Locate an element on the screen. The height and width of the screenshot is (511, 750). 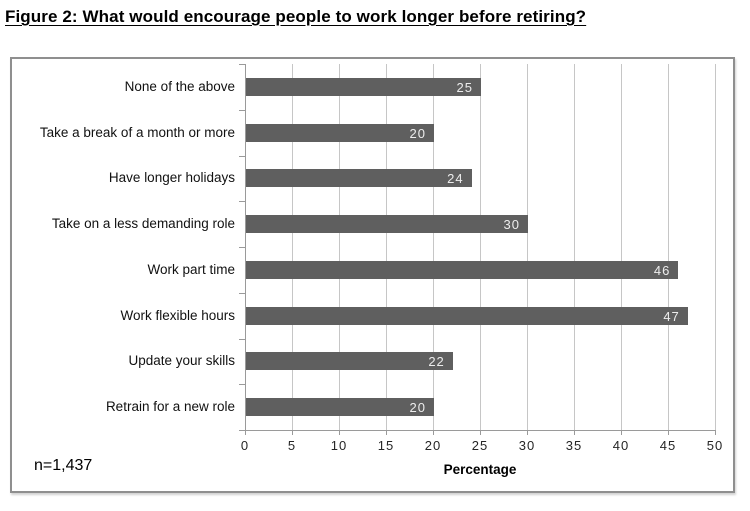
bar-value-label: 22 is located at coordinates (436, 362).